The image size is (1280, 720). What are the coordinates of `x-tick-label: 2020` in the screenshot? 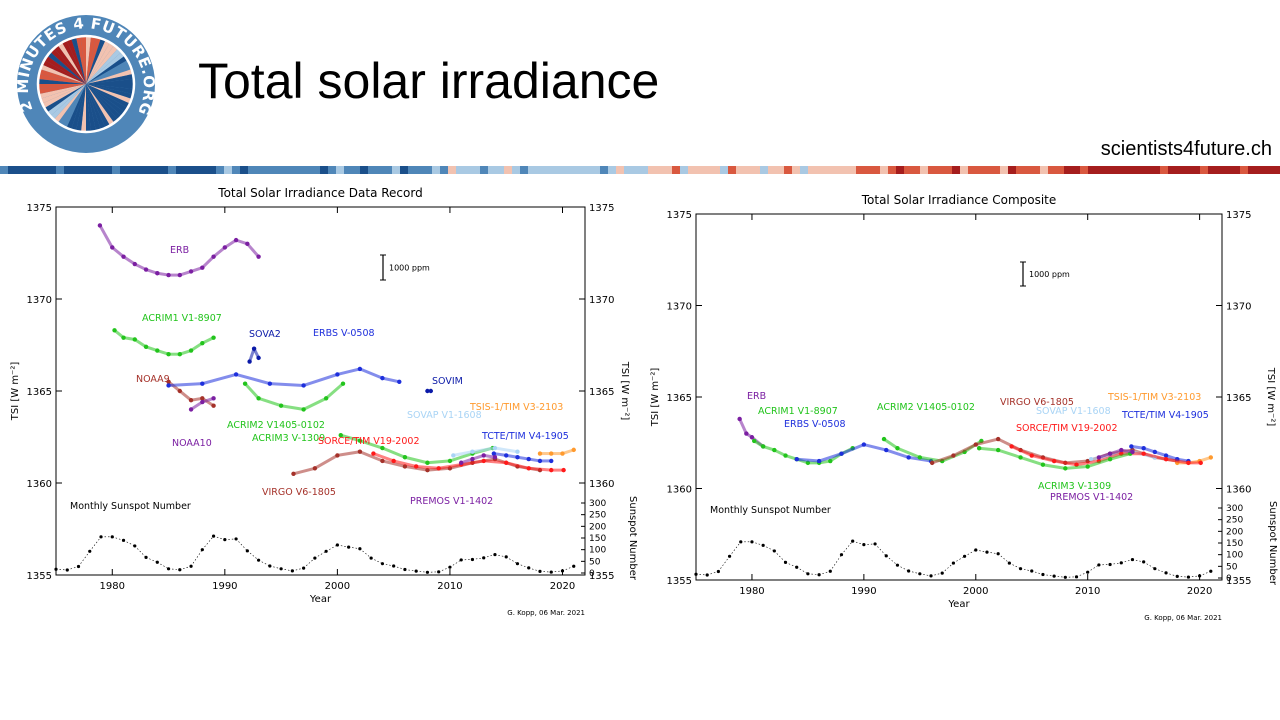 It's located at (1199, 591).